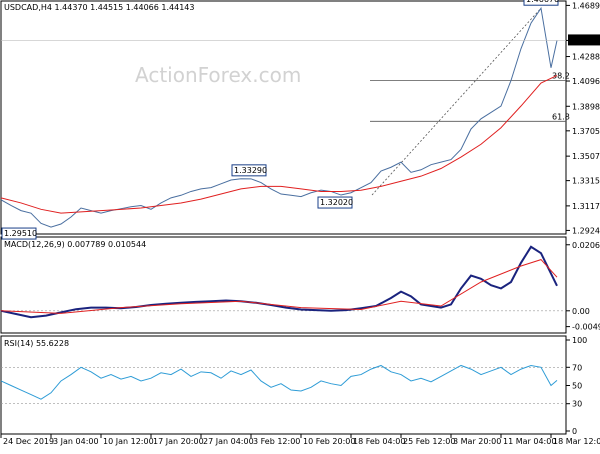 The width and height of the screenshot is (600, 454). What do you see at coordinates (577, 367) in the screenshot?
I see `rsi-ytick-label: 70` at bounding box center [577, 367].